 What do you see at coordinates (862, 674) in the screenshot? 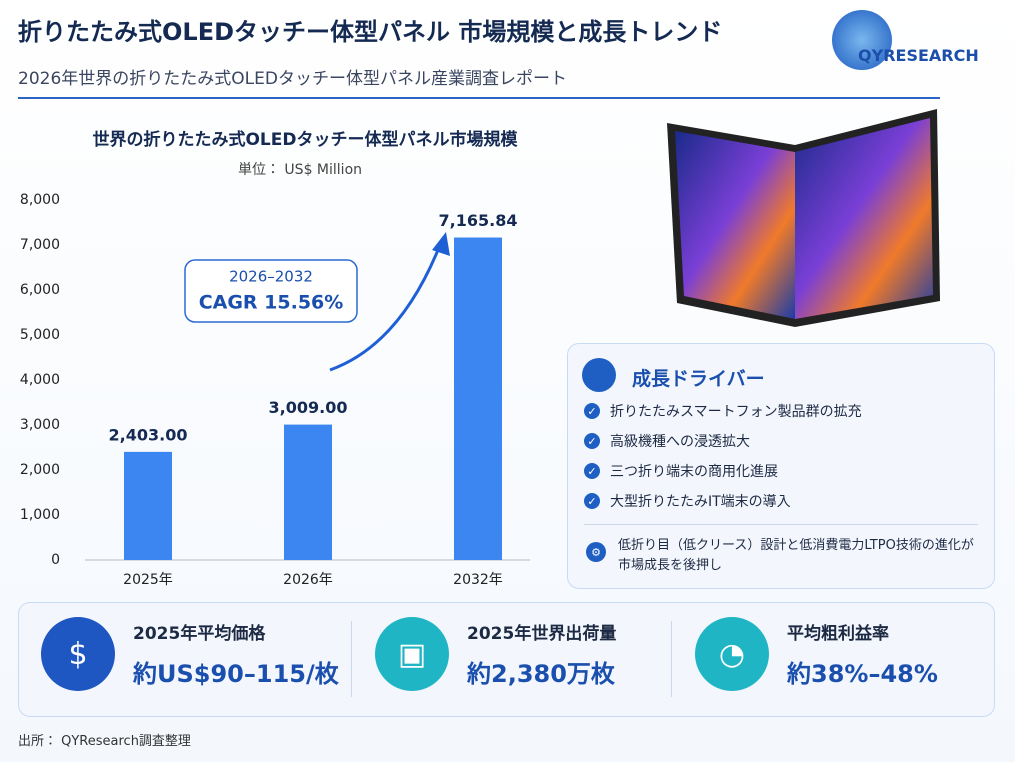
I see `stat-value: 約38%–48%` at bounding box center [862, 674].